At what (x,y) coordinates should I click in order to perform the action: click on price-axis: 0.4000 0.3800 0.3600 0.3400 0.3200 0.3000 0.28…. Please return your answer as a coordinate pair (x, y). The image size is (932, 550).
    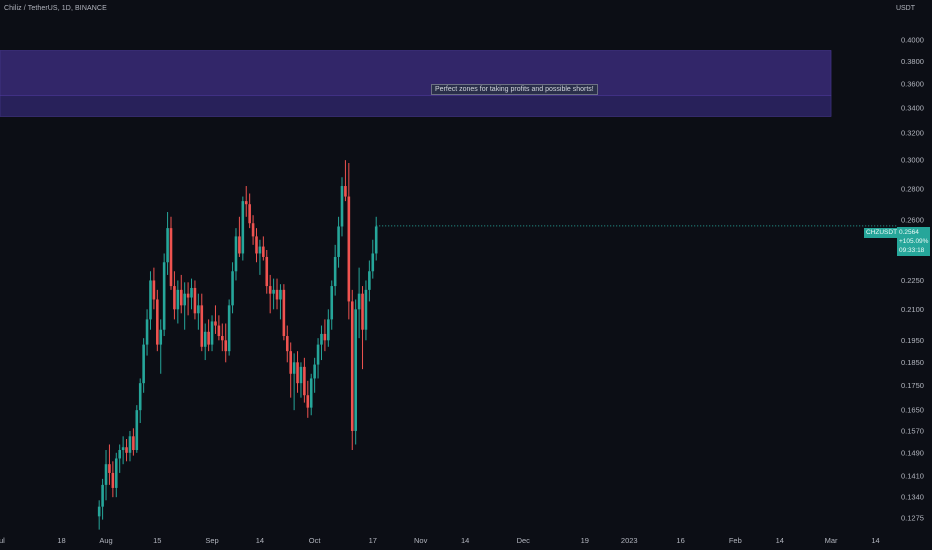
    Looking at the image, I should click on (912, 278).